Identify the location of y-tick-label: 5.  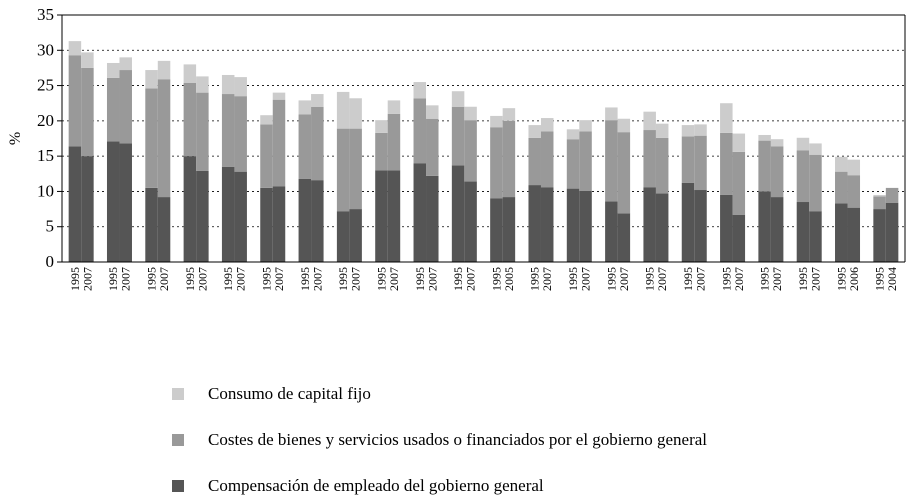
(50, 226).